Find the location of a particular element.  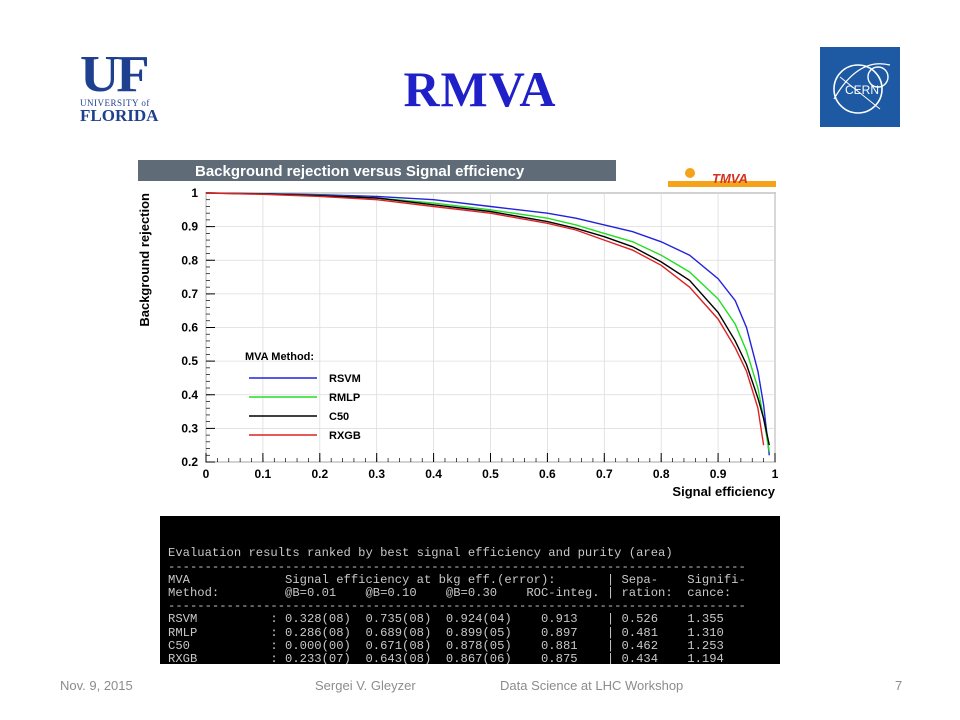

y-axis-label: Background rejection is located at coordinates (144, 260).